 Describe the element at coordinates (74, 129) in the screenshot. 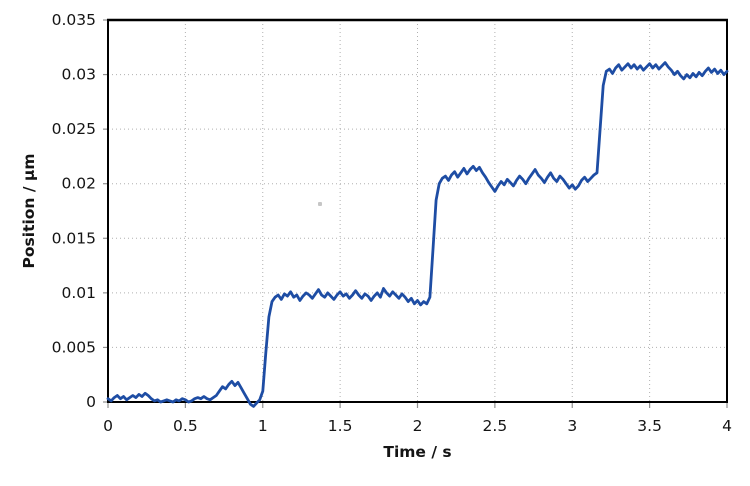

I see `y-tick-label: 0.025` at that location.